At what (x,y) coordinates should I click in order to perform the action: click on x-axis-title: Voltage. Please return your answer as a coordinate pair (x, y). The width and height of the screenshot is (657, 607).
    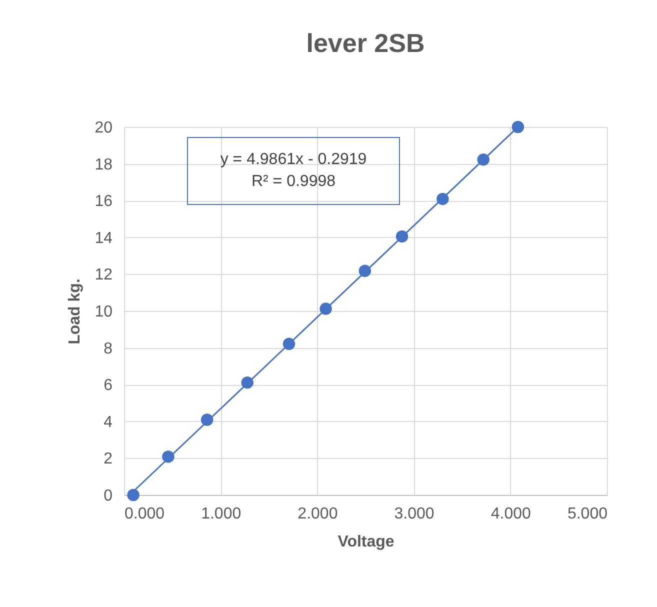
    Looking at the image, I should click on (366, 542).